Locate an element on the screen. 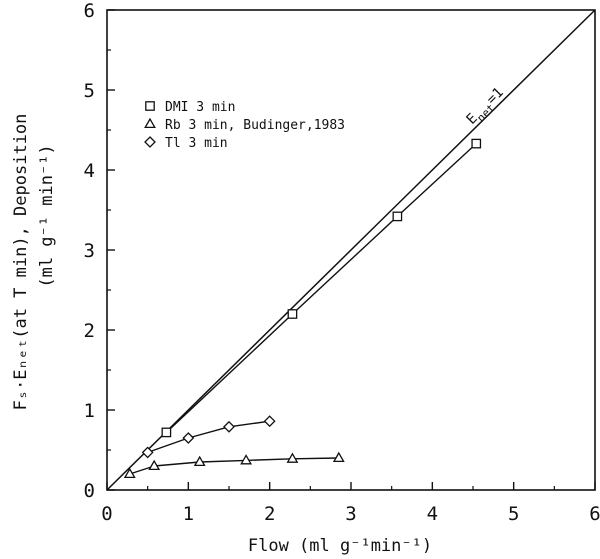 This screenshot has height=559, width=600. legend: DMI 3 min Rb 3 min, Budinger,1983 Tl 3 min is located at coordinates (244, 125).